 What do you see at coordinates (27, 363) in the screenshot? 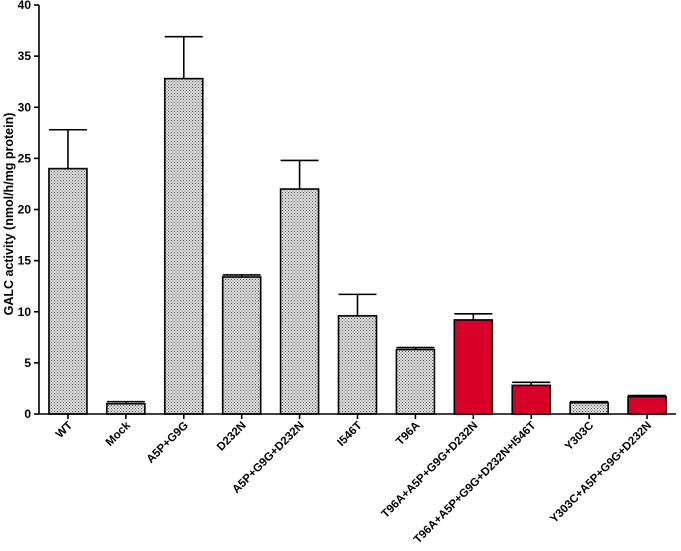
I see `y-tick-label: 5` at bounding box center [27, 363].